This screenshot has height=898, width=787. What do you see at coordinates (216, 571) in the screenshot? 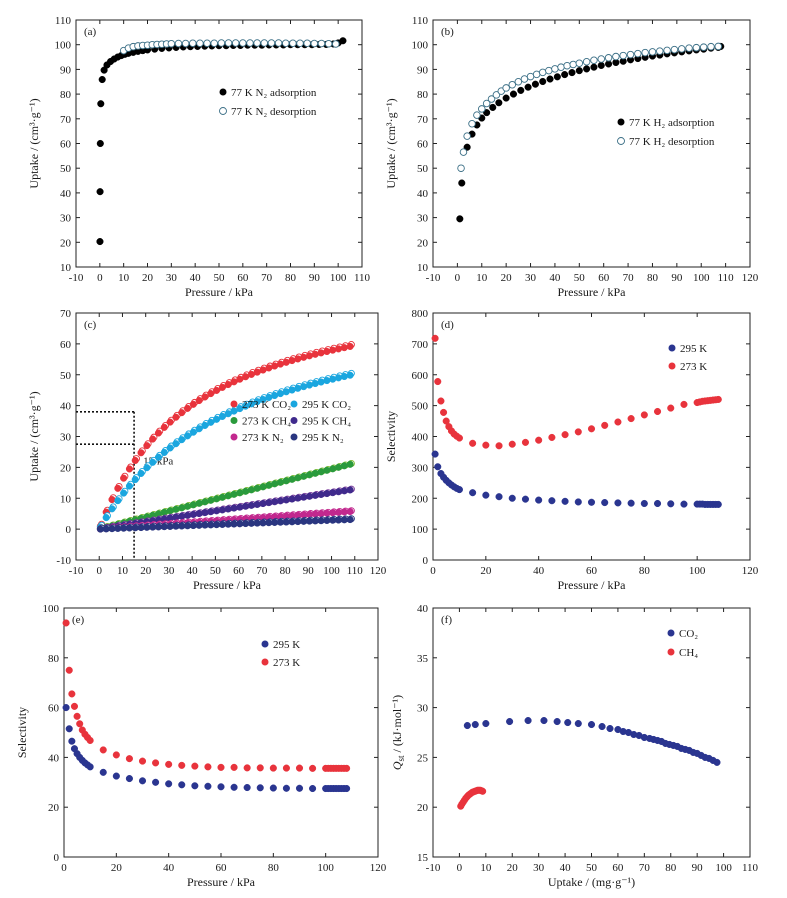
I see `x-tick-label: 50` at bounding box center [216, 571].